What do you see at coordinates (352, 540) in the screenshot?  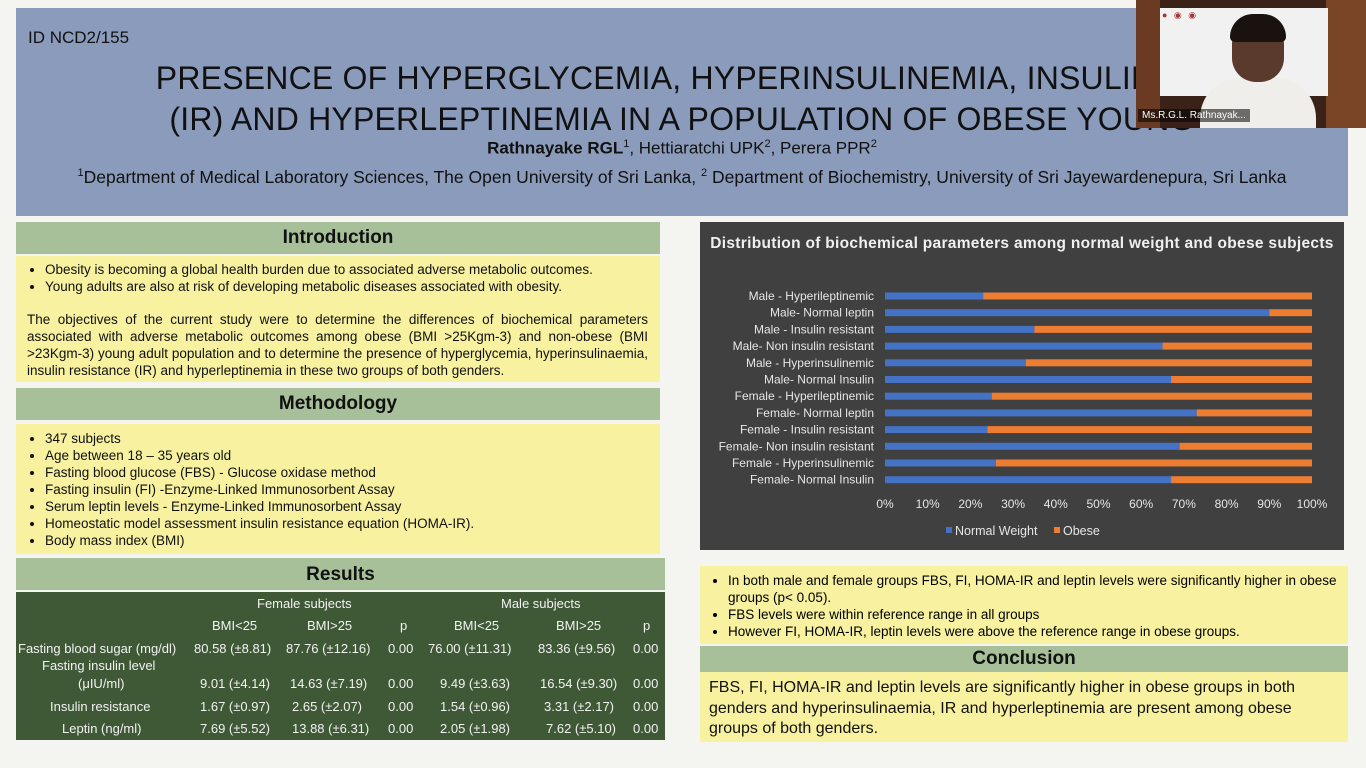 I see `list-item: Body mass index (BMI)` at bounding box center [352, 540].